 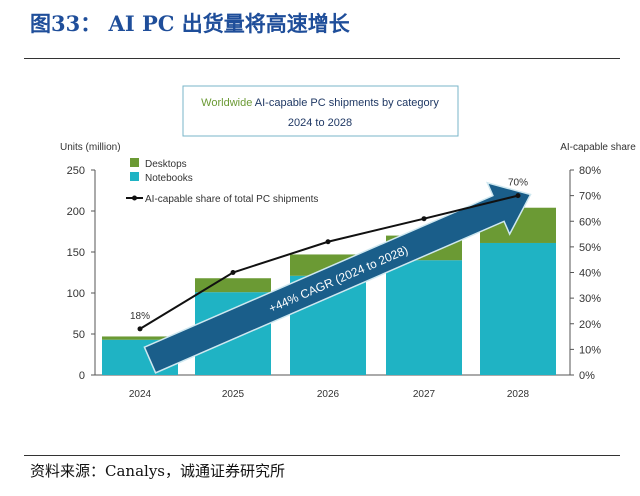 I want to click on chart-title-box, so click(x=320, y=111).